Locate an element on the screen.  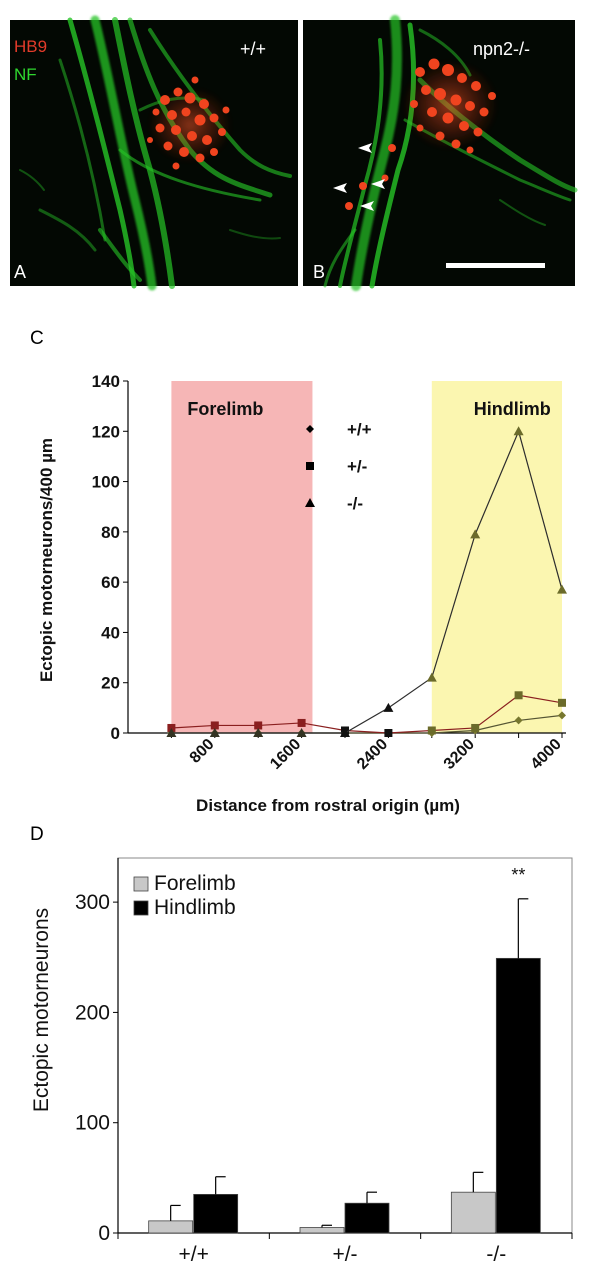
x-tick-label: 4000 is located at coordinates (546, 754).